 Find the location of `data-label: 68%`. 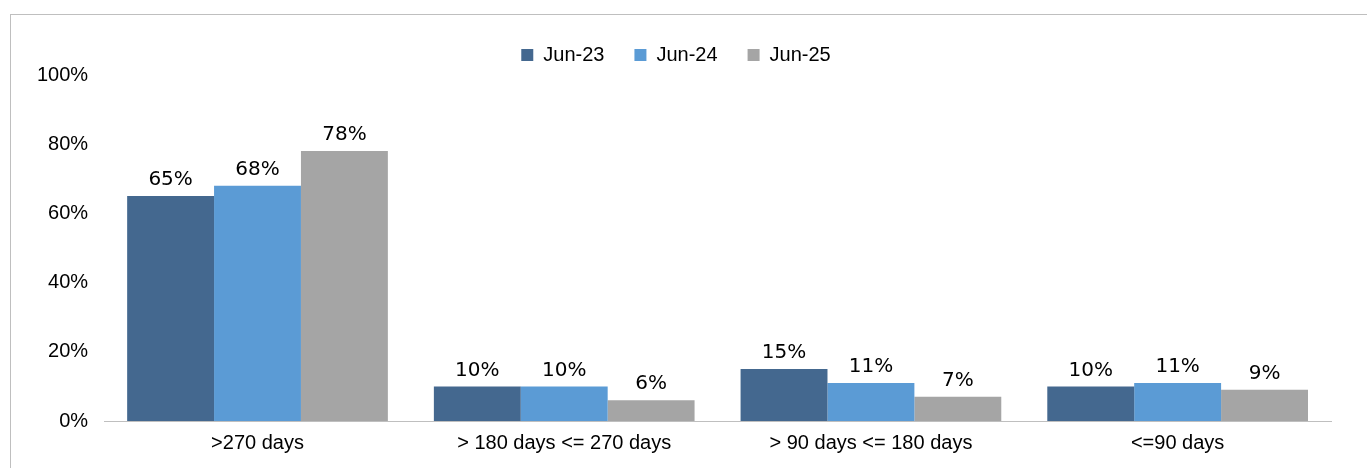

data-label: 68% is located at coordinates (257, 167).